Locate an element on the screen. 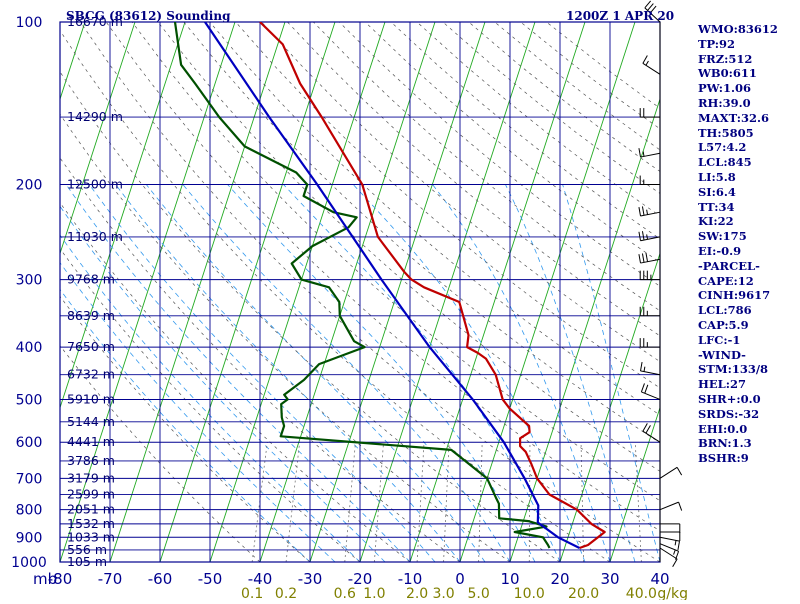 This screenshot has height=604, width=800. chart-title: SBCG (83612) Sounding is located at coordinates (148, 16).